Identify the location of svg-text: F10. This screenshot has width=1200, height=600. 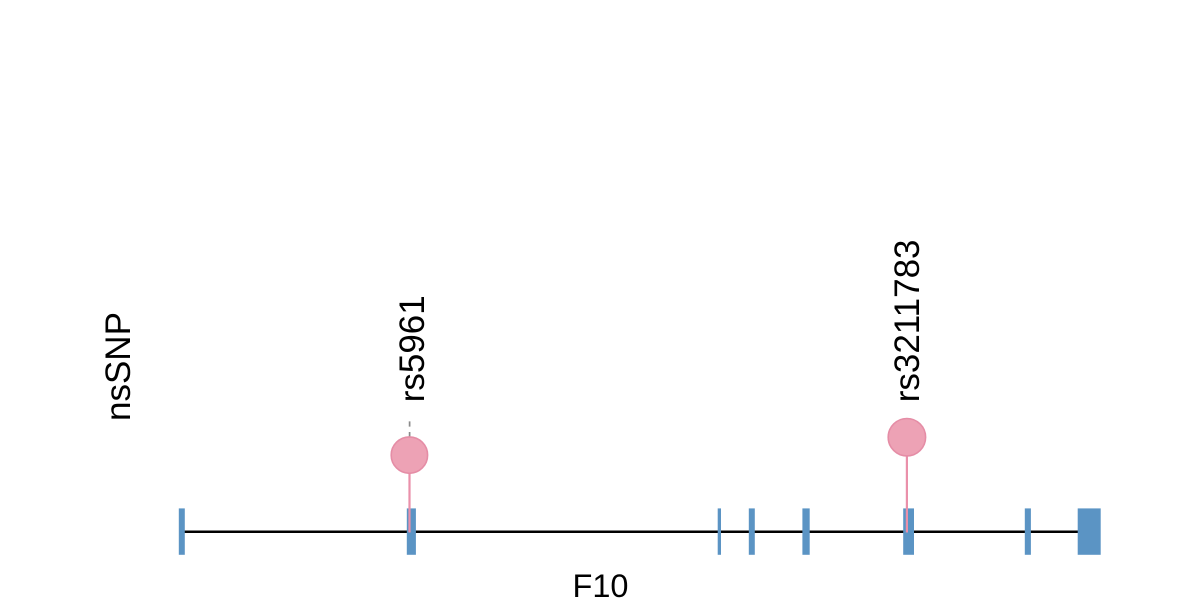
(600, 584).